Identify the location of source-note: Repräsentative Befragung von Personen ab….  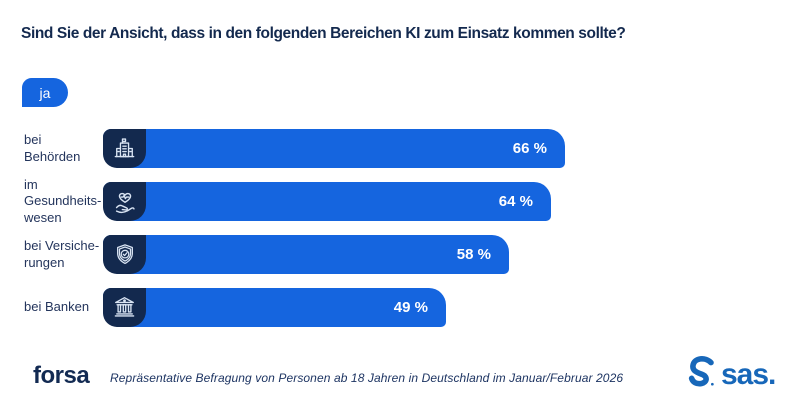
(367, 378).